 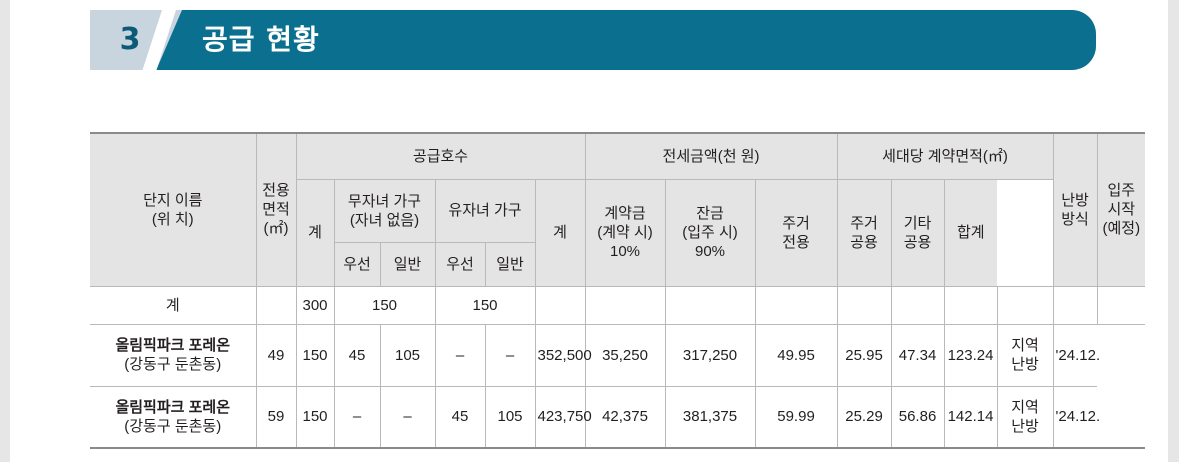 I want to click on header-child-priority: 우선, so click(x=460, y=264).